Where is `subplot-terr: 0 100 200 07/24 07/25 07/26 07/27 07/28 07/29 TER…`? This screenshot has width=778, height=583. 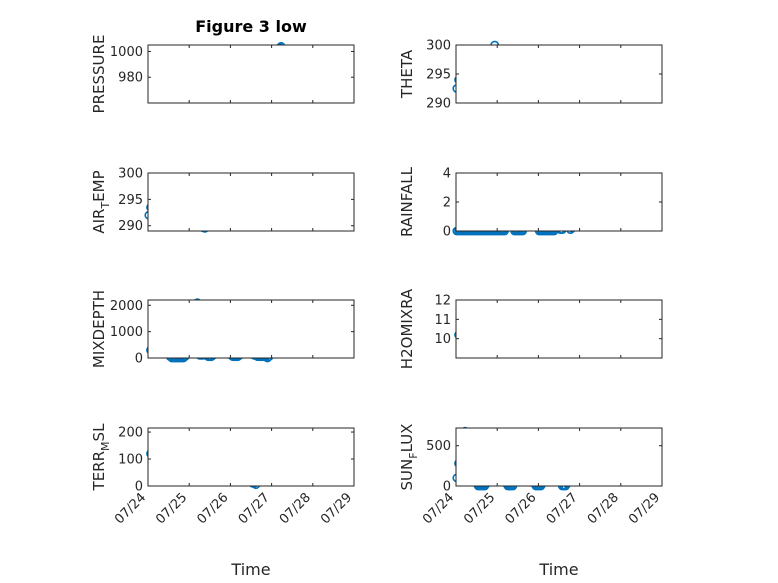
subplot-terr: 0 100 200 07/24 07/25 07/26 07/27 07/28 07/29 TER… is located at coordinates (222, 501).